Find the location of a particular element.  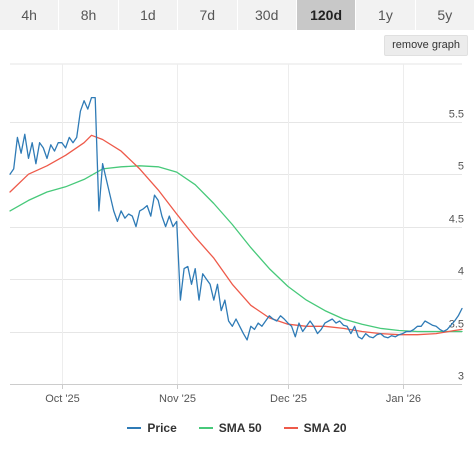

tab-5y: 5y is located at coordinates (444, 15).